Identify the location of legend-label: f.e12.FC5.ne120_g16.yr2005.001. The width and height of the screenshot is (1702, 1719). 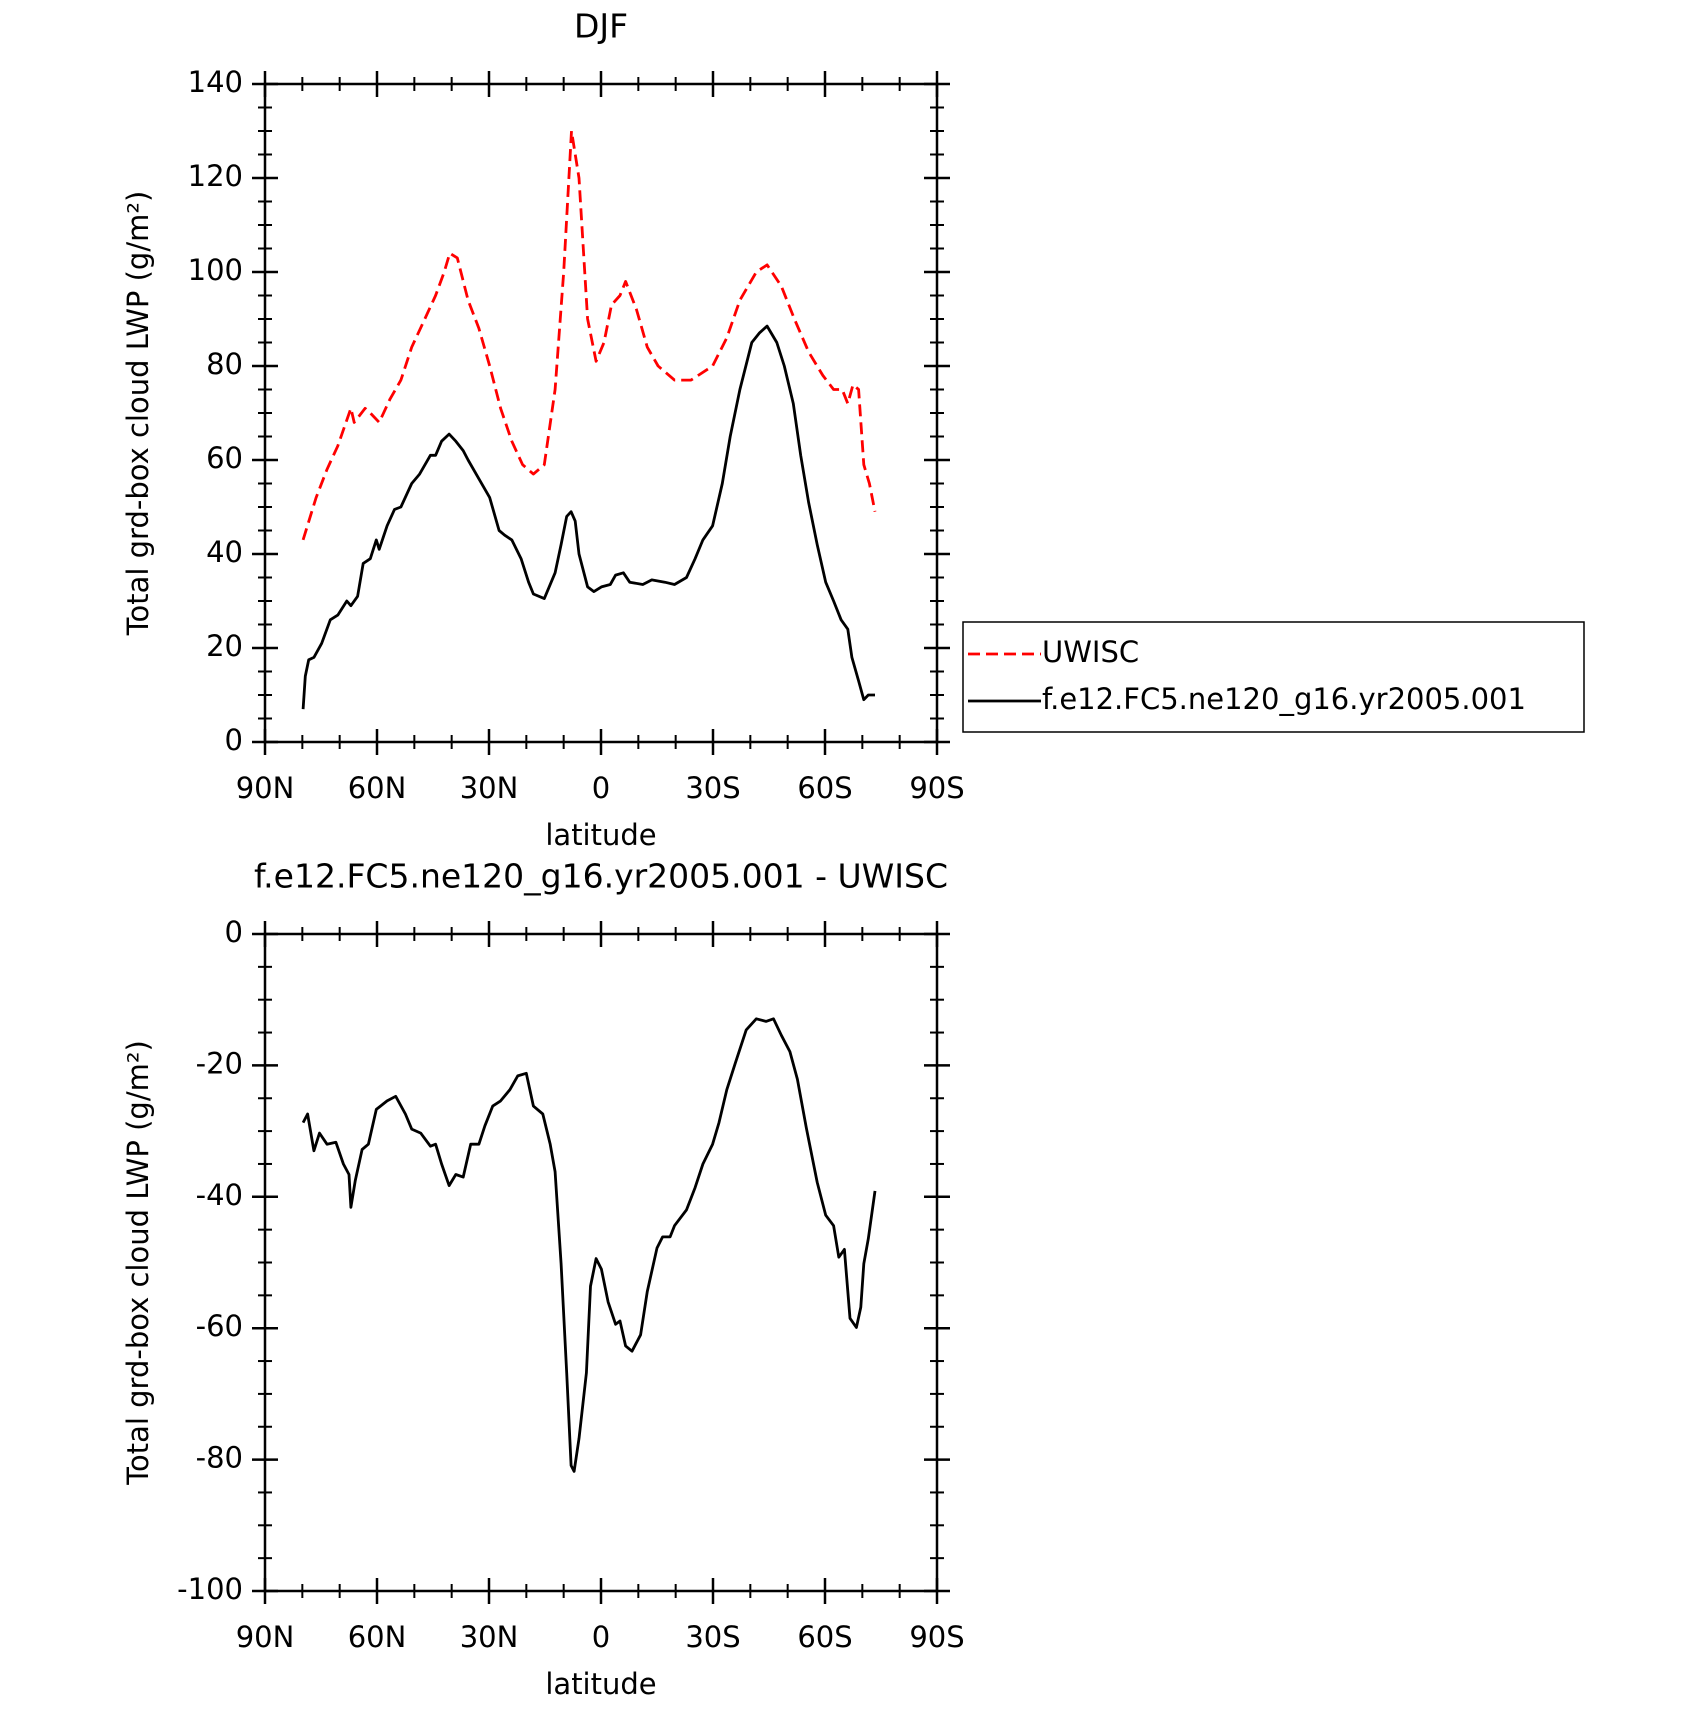
(1284, 699).